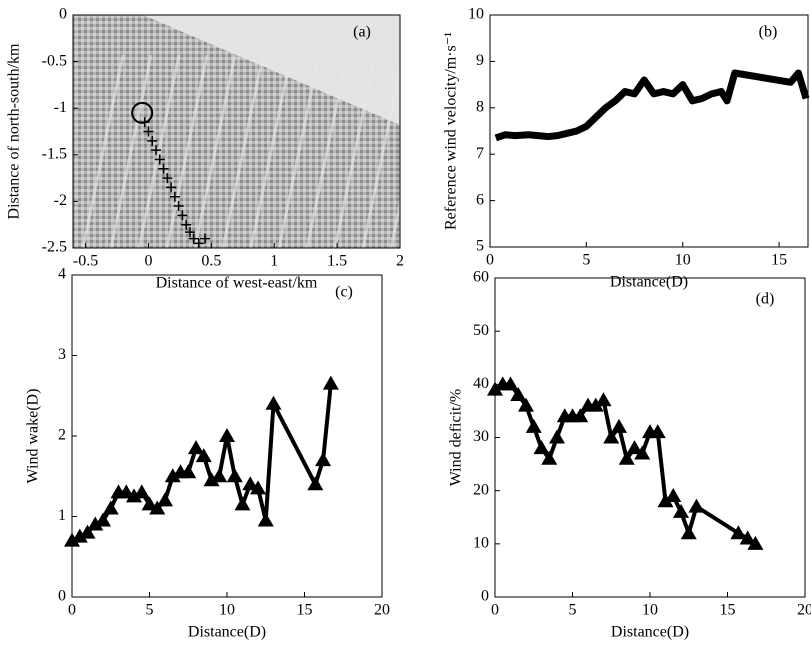 The image size is (811, 650). What do you see at coordinates (451, 131) in the screenshot?
I see `y-axis-label: Reference wind velocity/m·s⁻¹` at bounding box center [451, 131].